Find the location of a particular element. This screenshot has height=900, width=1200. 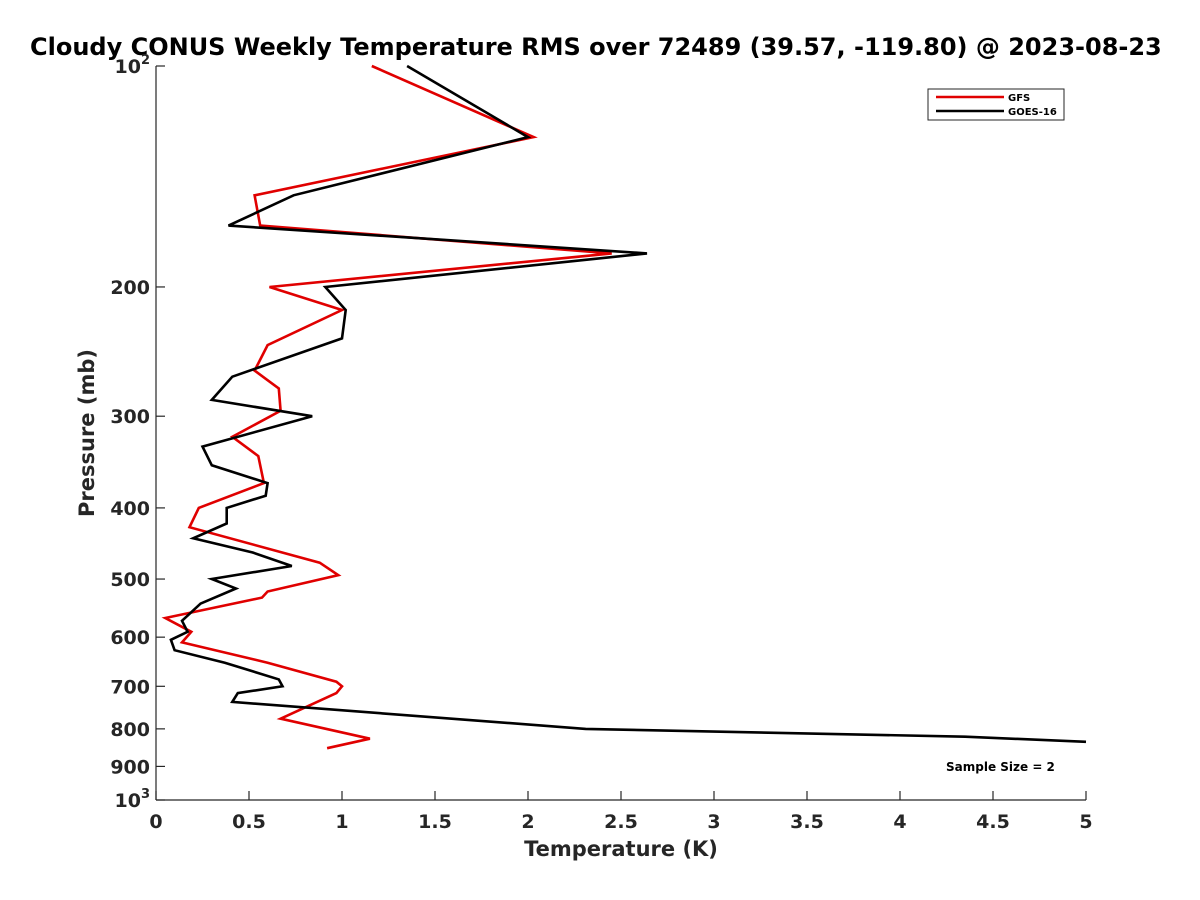

x-tick-label: 5 is located at coordinates (1085, 822).